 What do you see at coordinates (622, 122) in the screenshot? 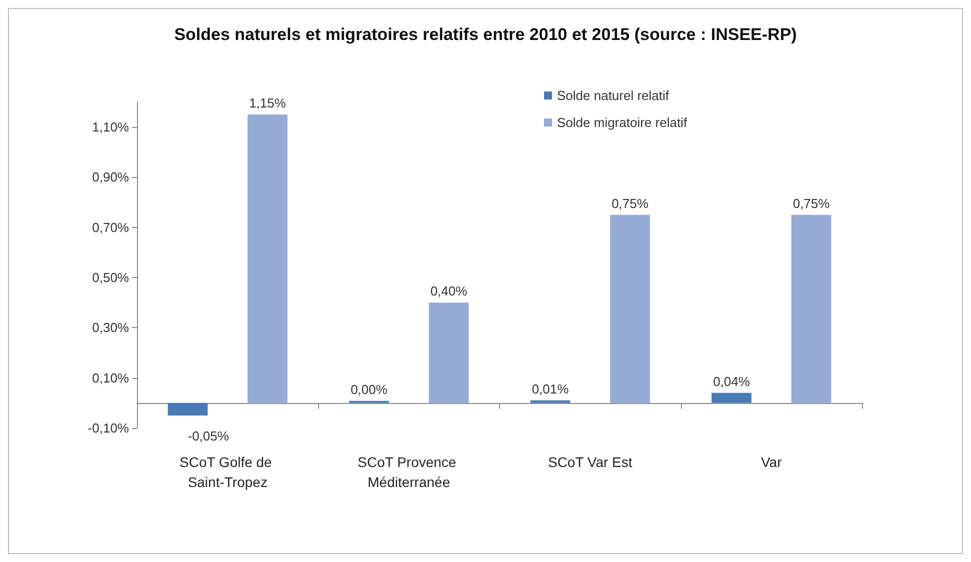
I see `legend-label: Solde migratoire relatif` at bounding box center [622, 122].